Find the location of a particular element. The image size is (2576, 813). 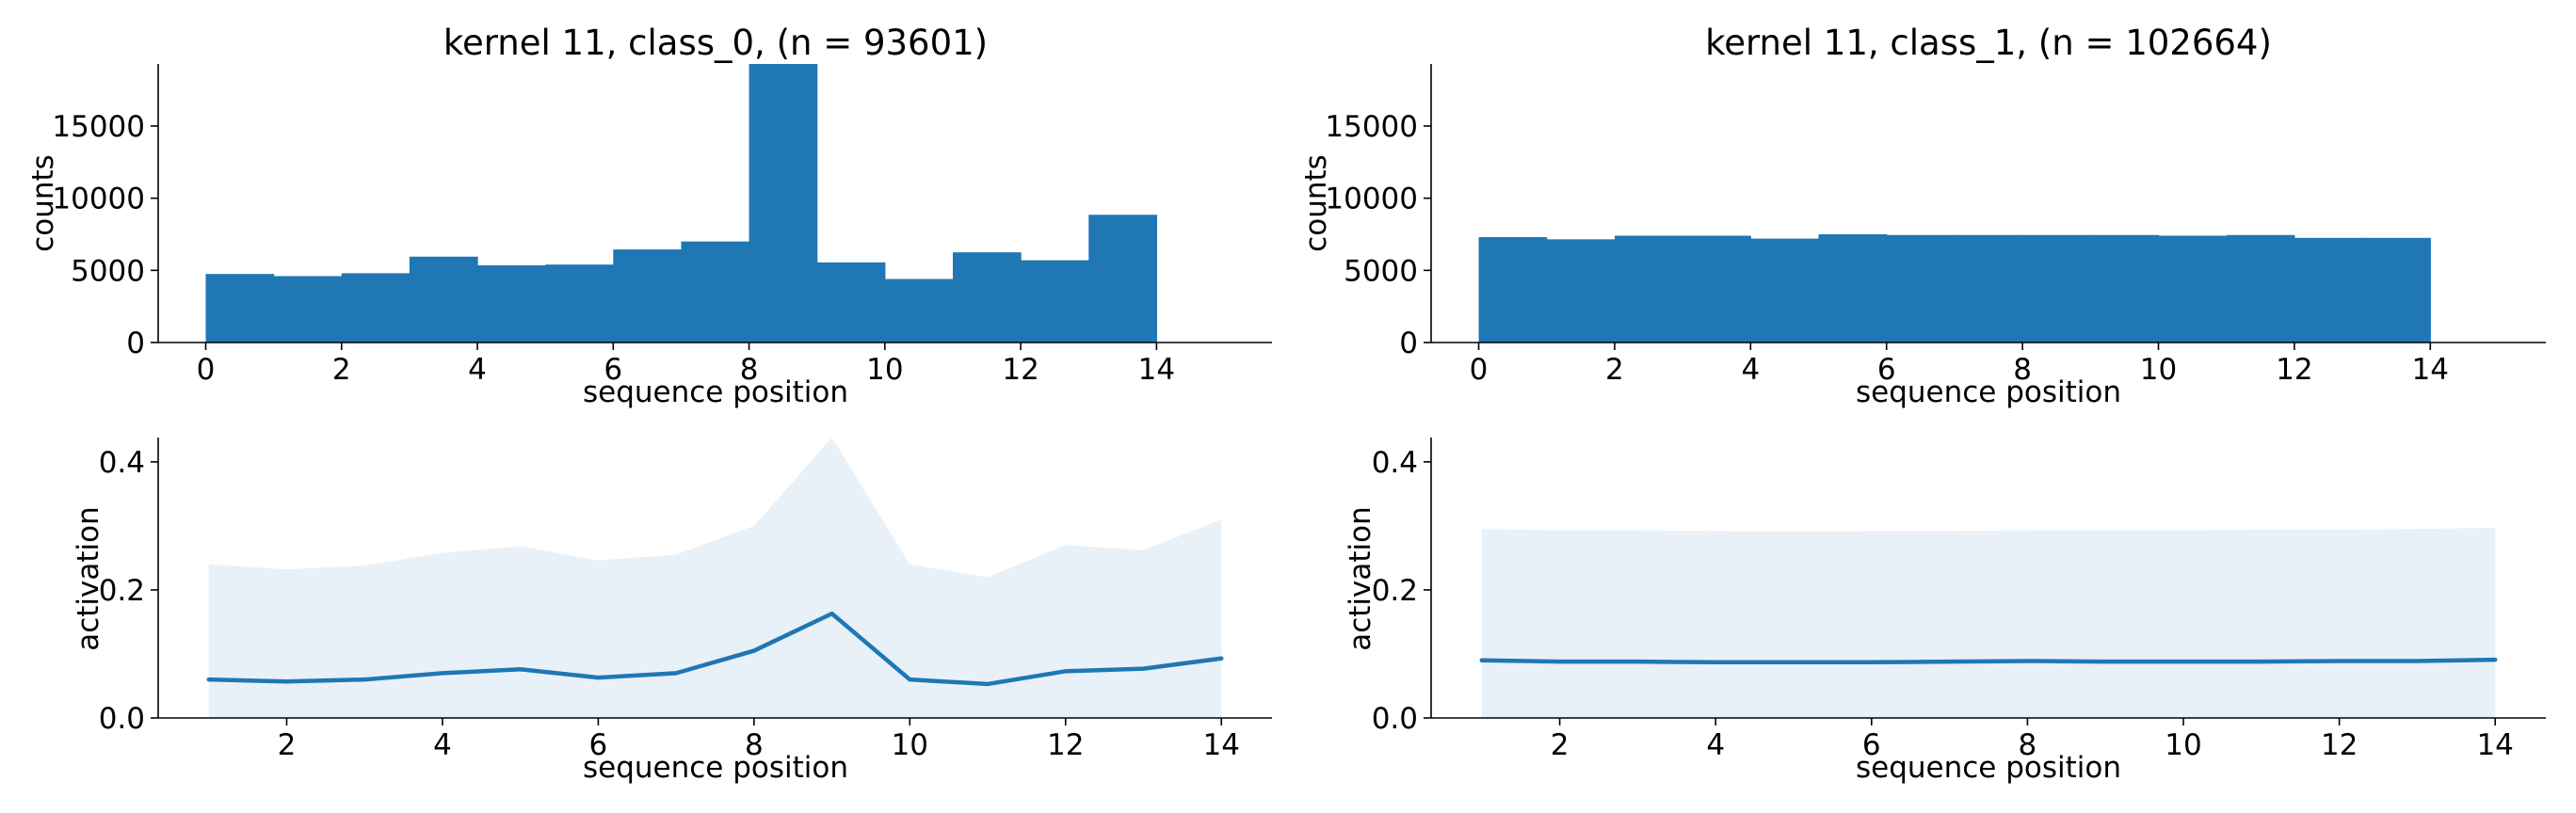

histogram-class-1-x-tick-label-12: 12 is located at coordinates (2294, 370).